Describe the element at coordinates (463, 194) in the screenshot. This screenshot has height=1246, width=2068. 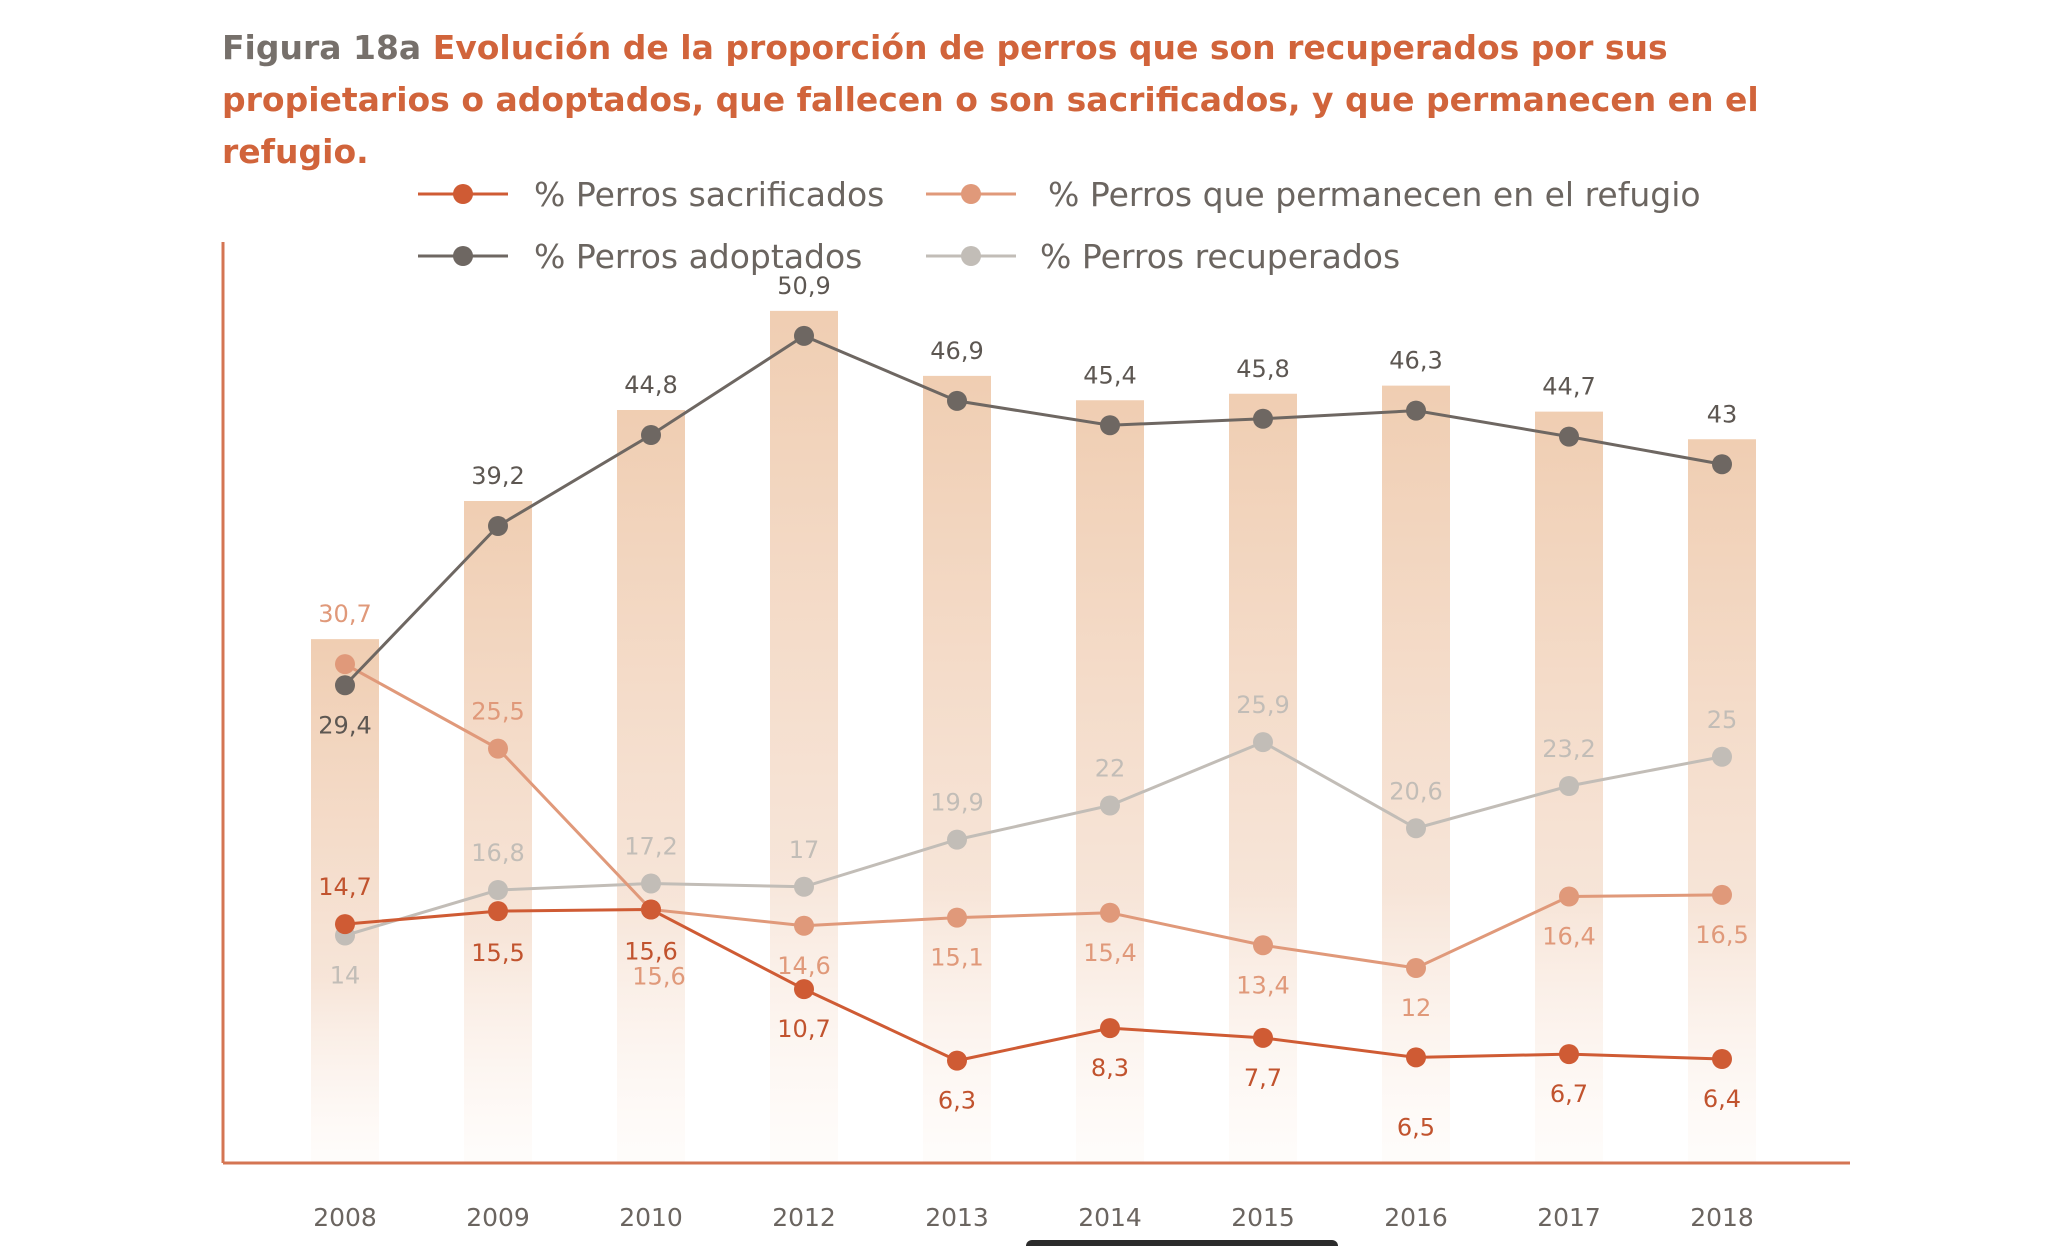
I see `legend-marker-sacrificados` at that location.